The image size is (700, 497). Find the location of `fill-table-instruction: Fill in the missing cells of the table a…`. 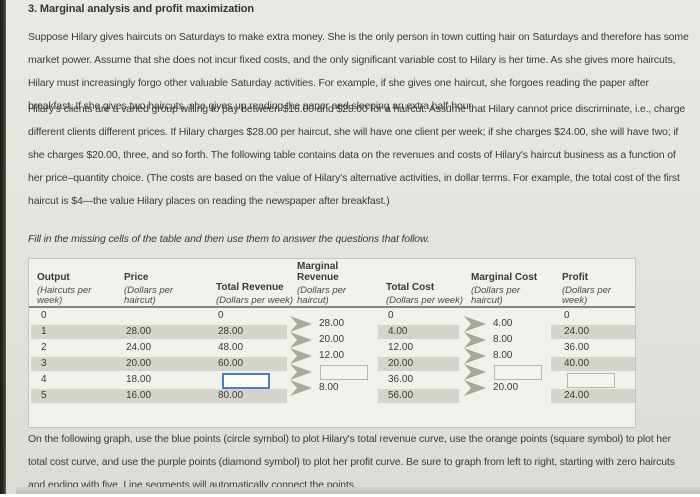

fill-table-instruction: Fill in the missing cells of the table a… is located at coordinates (229, 239).